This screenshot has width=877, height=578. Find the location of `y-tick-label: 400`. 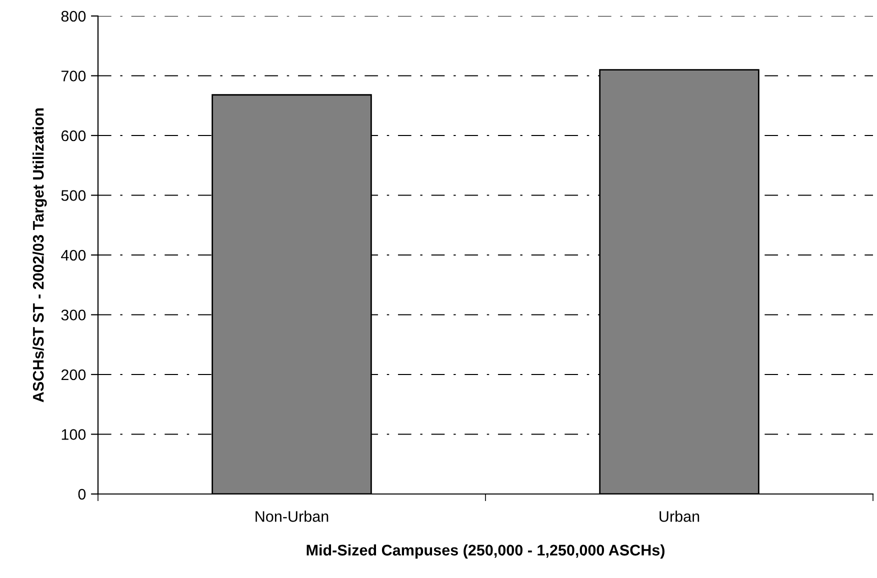

y-tick-label: 400 is located at coordinates (73, 255).